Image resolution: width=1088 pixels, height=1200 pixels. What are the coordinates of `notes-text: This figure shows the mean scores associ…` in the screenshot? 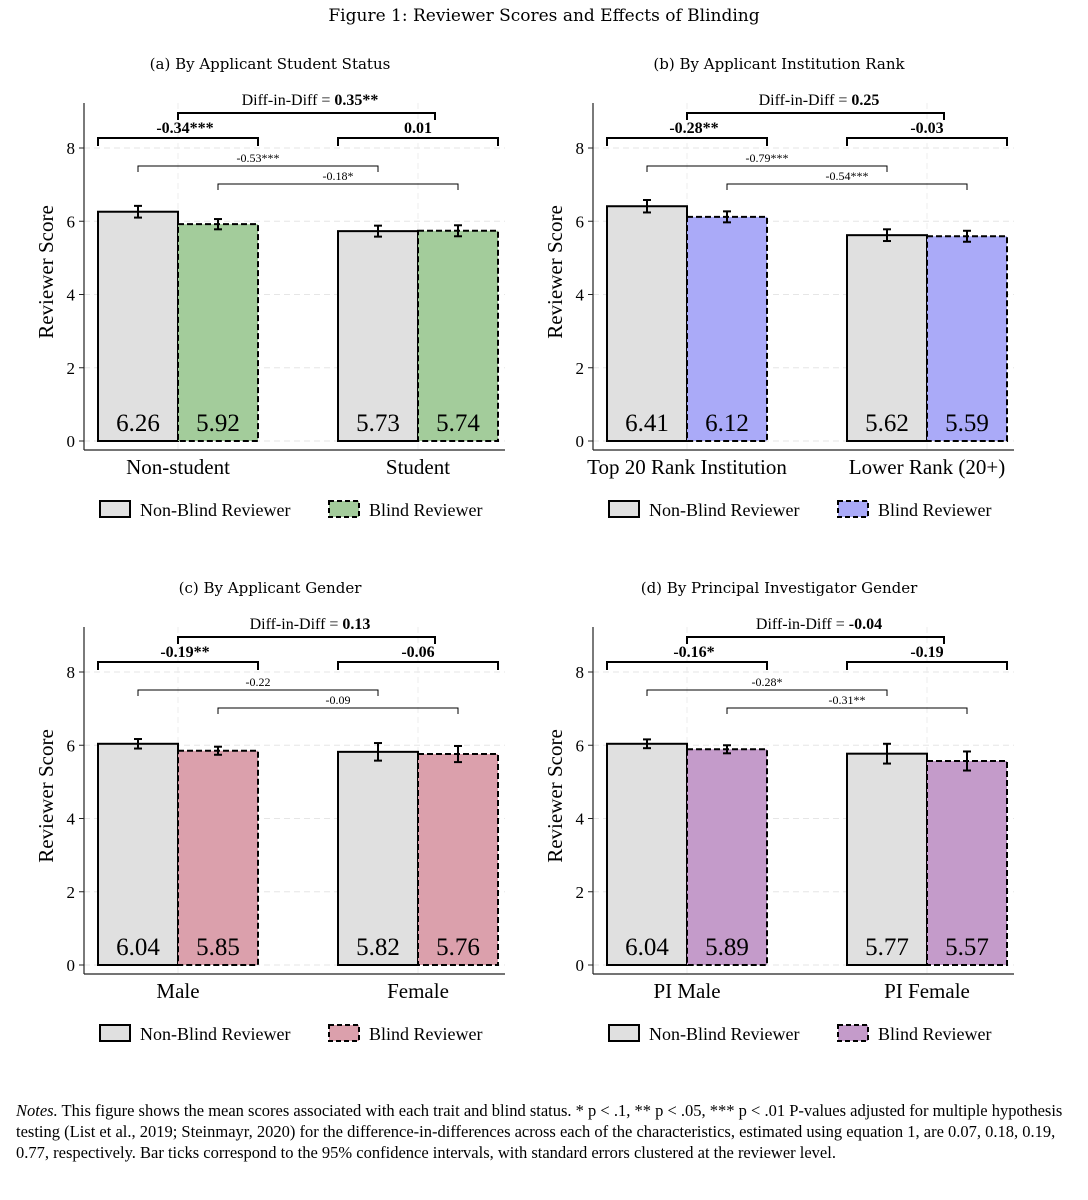 It's located at (539, 1131).